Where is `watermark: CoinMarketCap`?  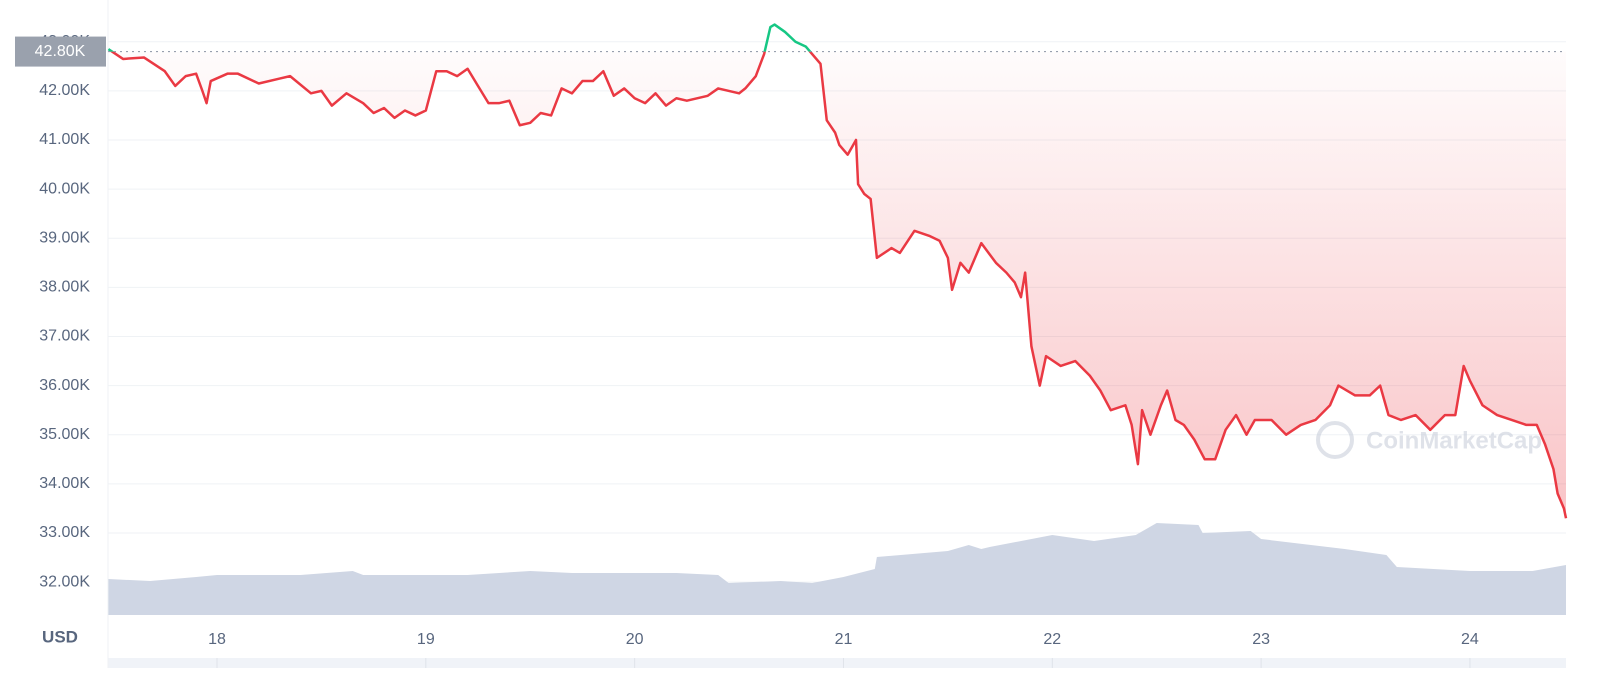
watermark: CoinMarketCap is located at coordinates (1454, 440).